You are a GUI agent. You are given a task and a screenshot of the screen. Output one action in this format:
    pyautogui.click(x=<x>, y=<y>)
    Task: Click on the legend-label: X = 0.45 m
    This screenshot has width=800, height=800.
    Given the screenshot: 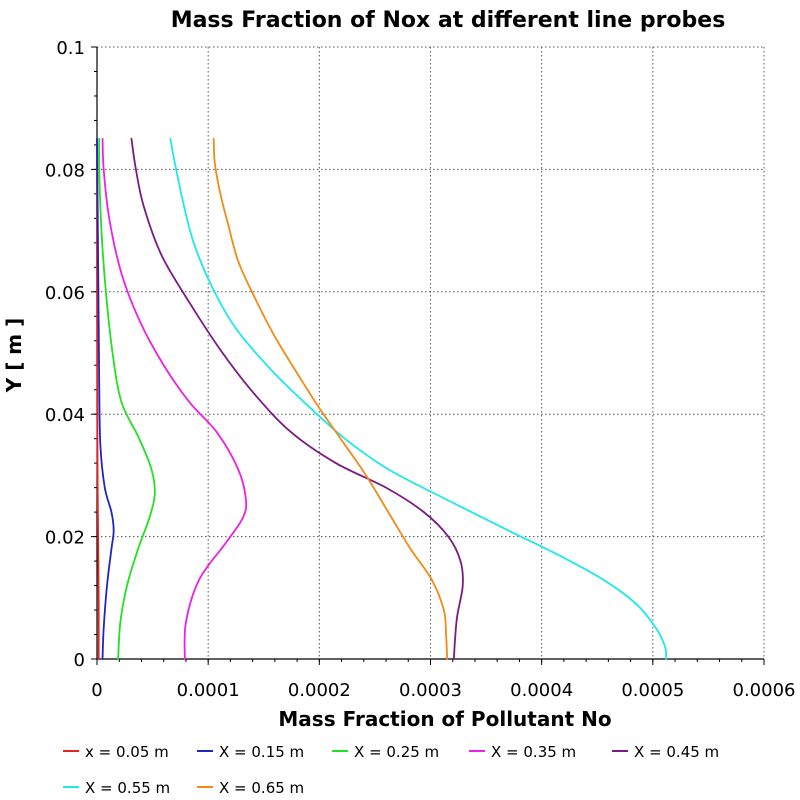 What is the action you would take?
    pyautogui.click(x=676, y=752)
    